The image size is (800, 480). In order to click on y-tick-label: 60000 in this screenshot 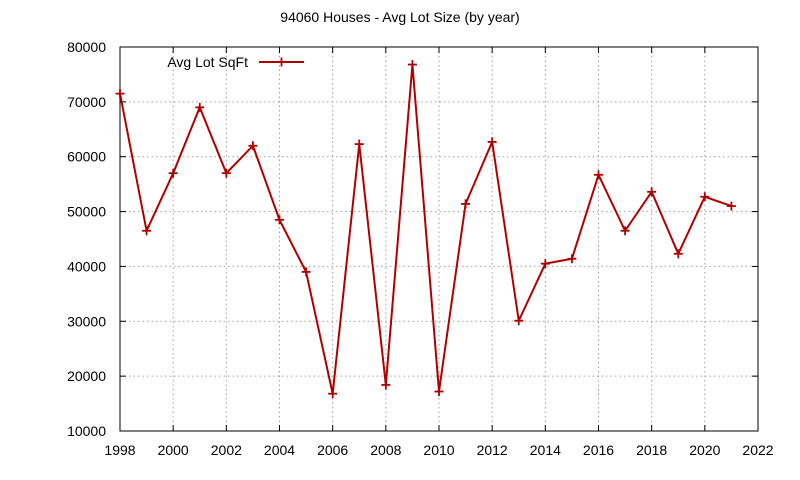, I will do `click(86, 157)`.